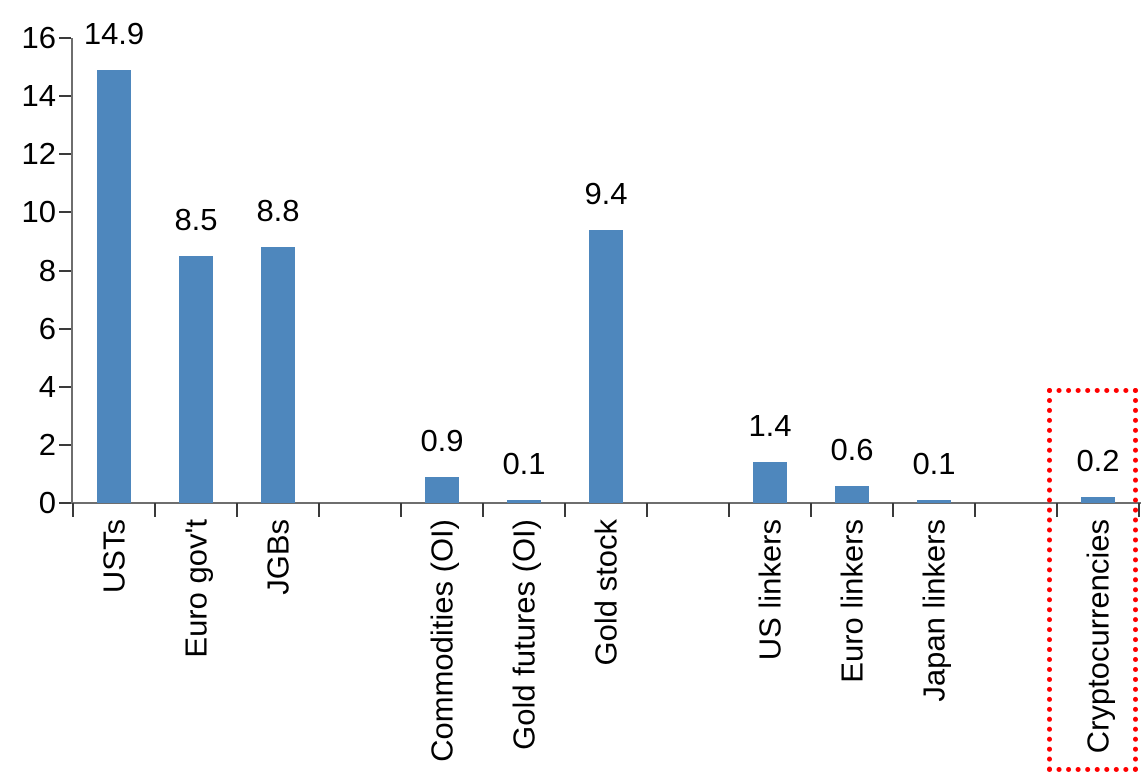 This screenshot has width=1146, height=780. What do you see at coordinates (606, 193) in the screenshot?
I see `bar-value-label: 9.4` at bounding box center [606, 193].